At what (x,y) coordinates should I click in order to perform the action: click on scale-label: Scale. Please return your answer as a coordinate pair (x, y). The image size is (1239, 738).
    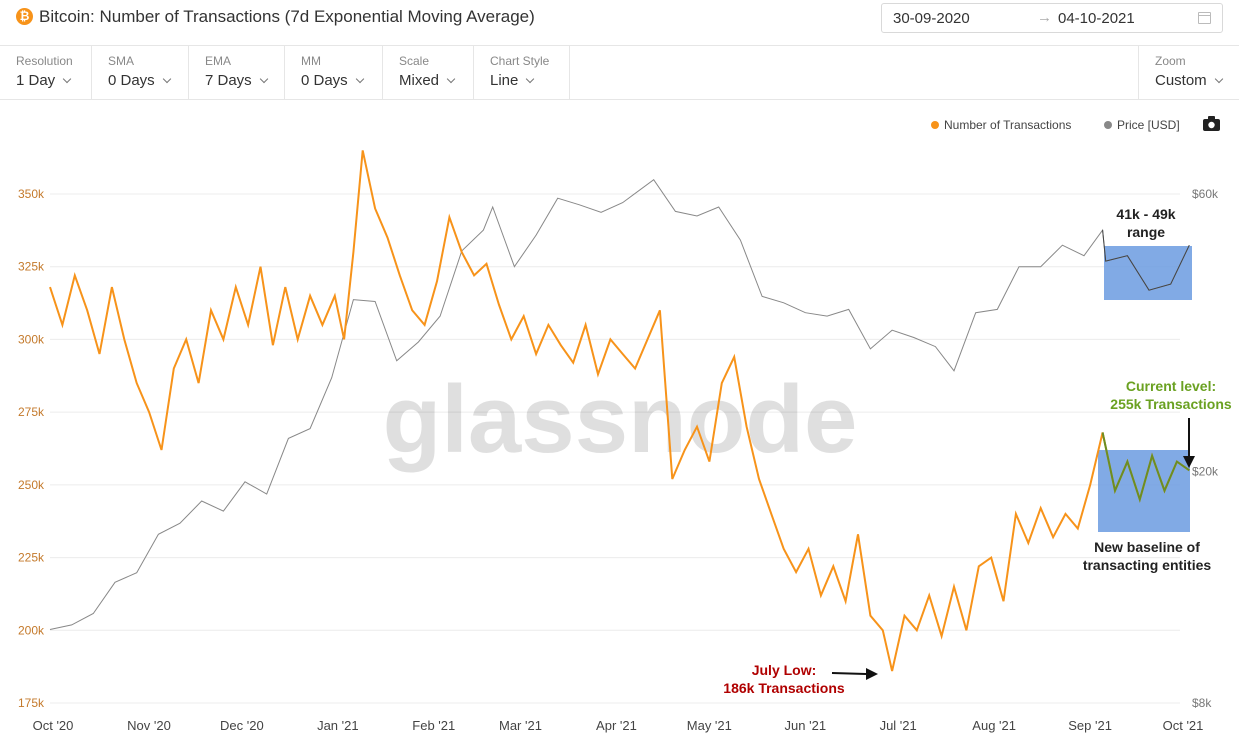
    Looking at the image, I should click on (414, 61).